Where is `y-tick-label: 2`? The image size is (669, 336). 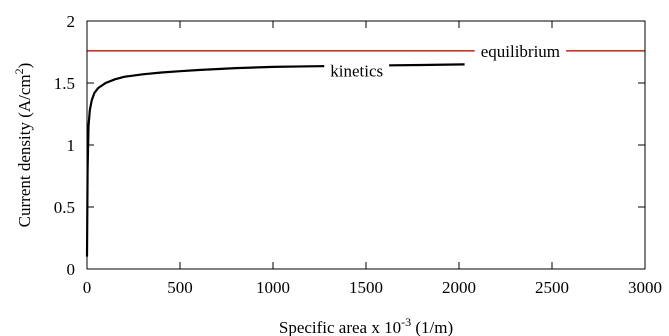
y-tick-label: 2 is located at coordinates (71, 21).